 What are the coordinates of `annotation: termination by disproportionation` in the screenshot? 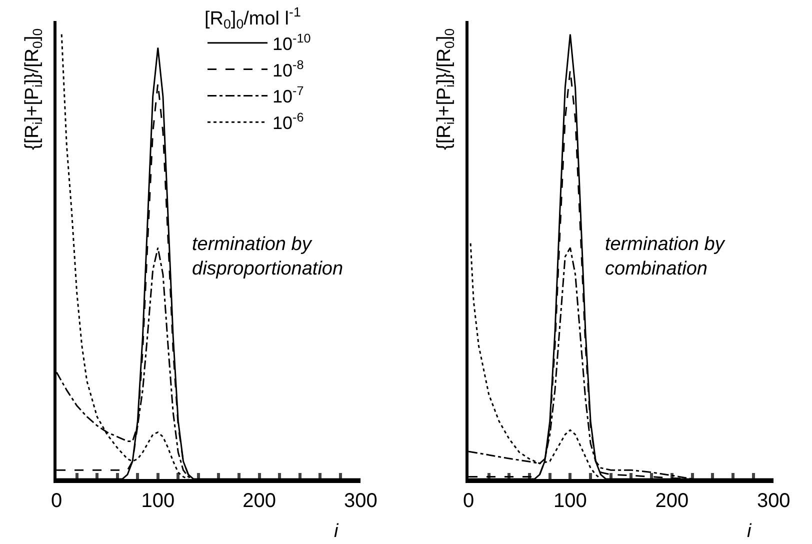 It's located at (268, 257).